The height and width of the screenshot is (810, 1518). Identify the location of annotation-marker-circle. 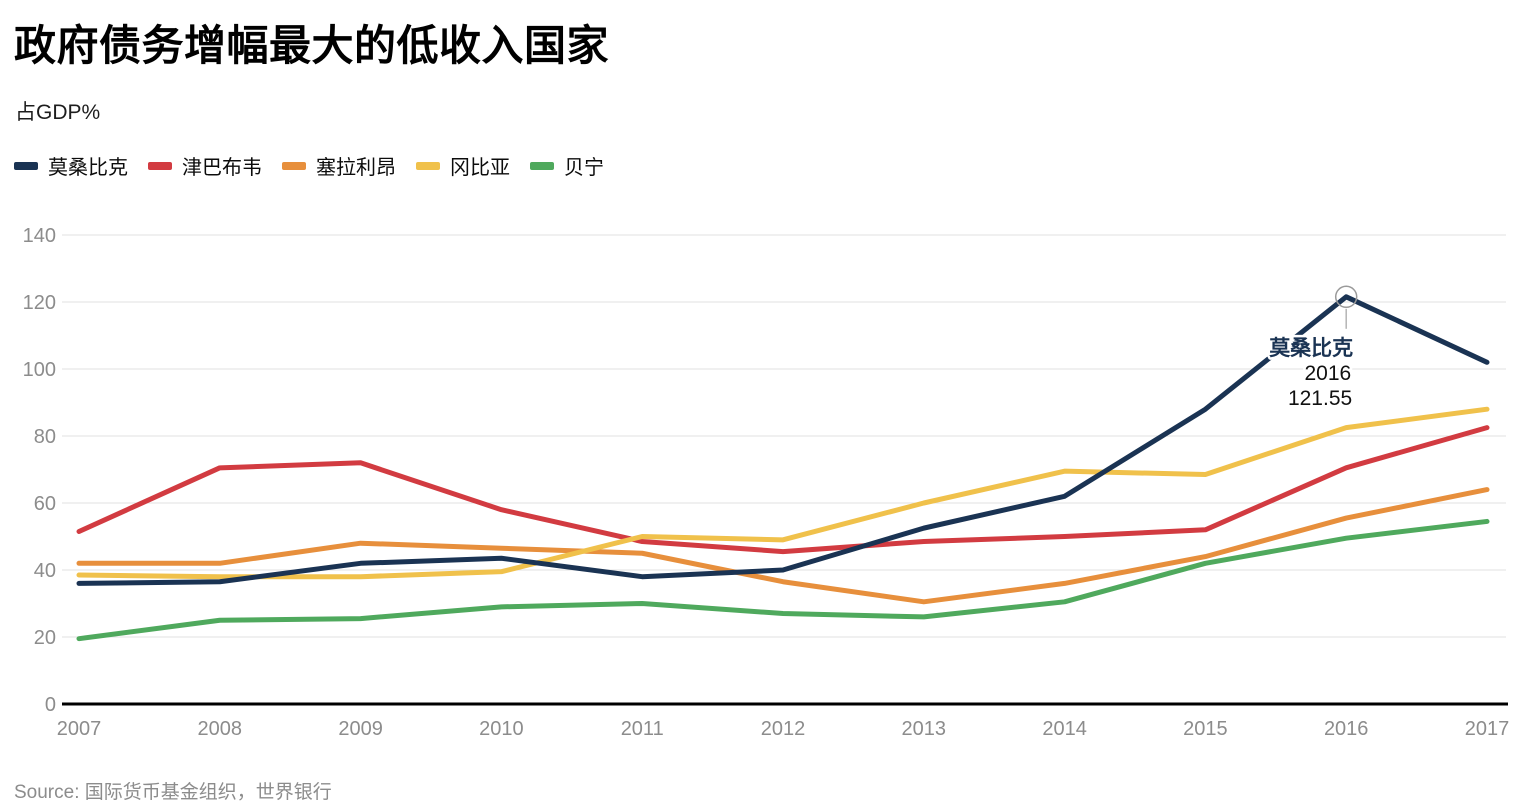
(1346, 297).